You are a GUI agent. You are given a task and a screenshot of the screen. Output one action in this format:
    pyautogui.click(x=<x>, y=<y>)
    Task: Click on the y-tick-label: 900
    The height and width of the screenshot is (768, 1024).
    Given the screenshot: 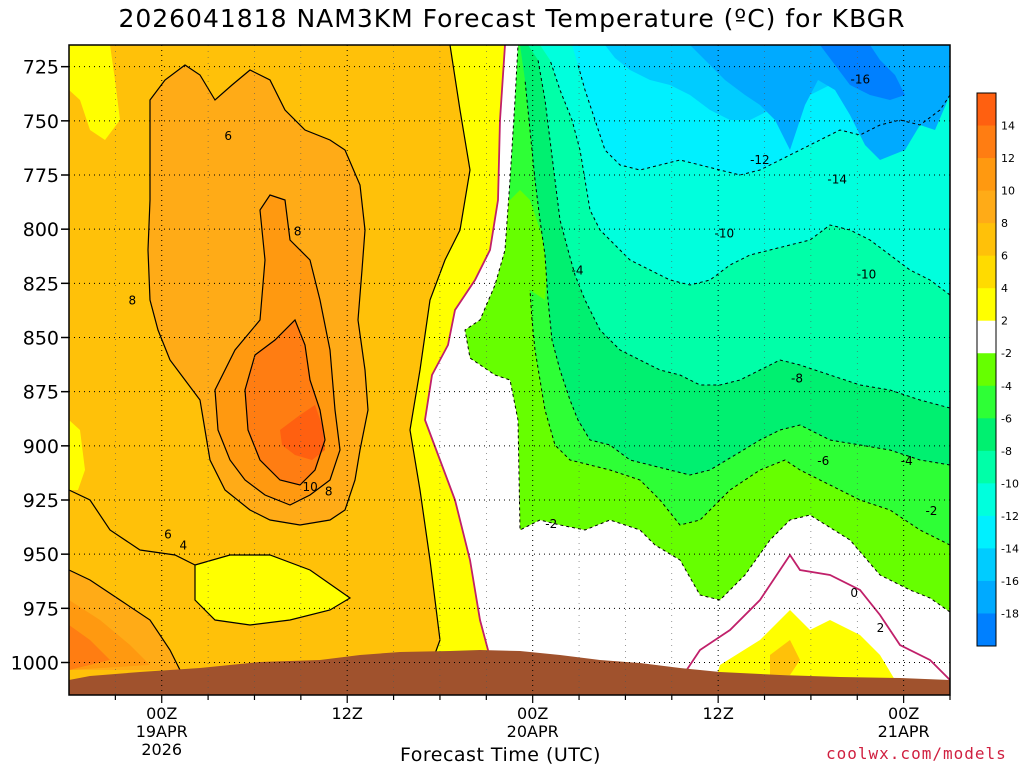 What is the action you would take?
    pyautogui.click(x=41, y=447)
    